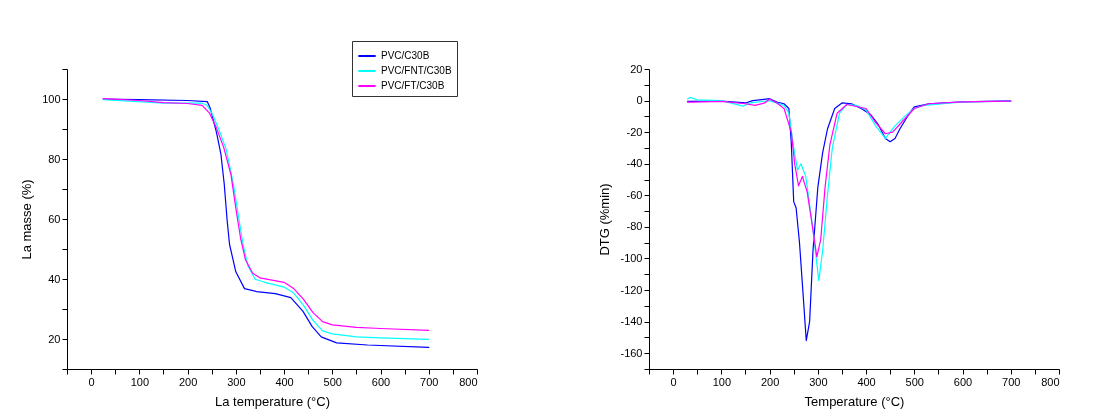  I want to click on y-tick-label: -80, so click(634, 226).